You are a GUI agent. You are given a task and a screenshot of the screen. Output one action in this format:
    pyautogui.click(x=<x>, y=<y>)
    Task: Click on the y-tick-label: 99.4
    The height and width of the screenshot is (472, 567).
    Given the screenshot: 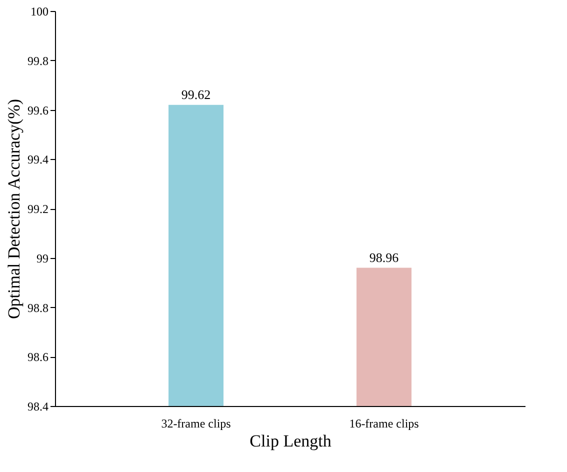 What is the action you would take?
    pyautogui.click(x=38, y=159)
    